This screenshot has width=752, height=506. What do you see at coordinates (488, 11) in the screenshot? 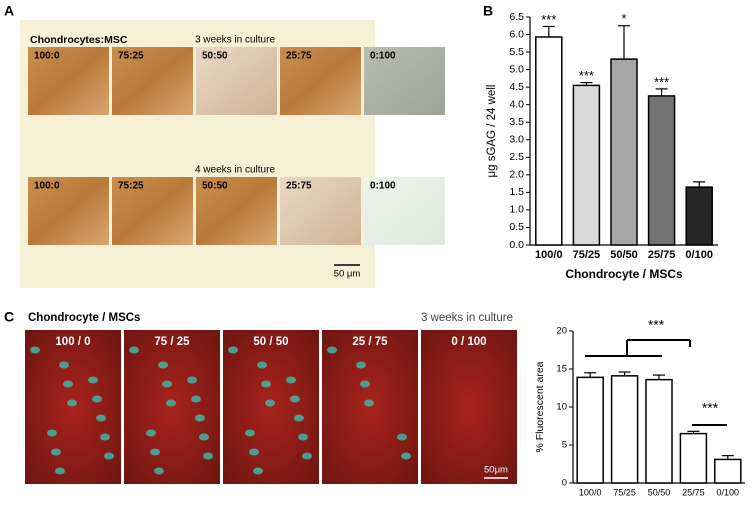
I see `panel-label: B` at bounding box center [488, 11].